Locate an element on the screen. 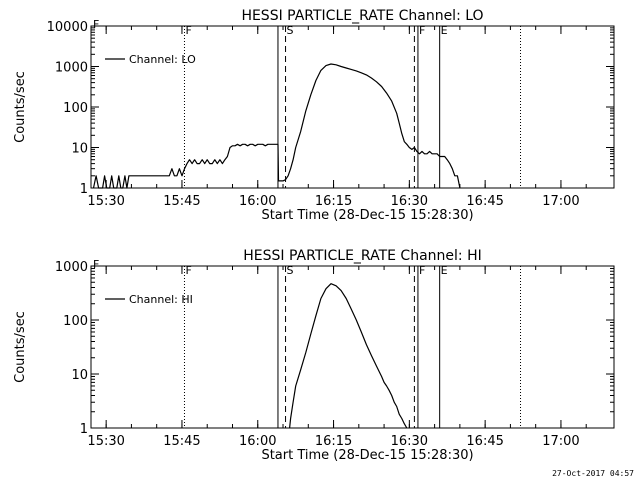  x-tick-label-hi: 16:15 is located at coordinates (333, 441).